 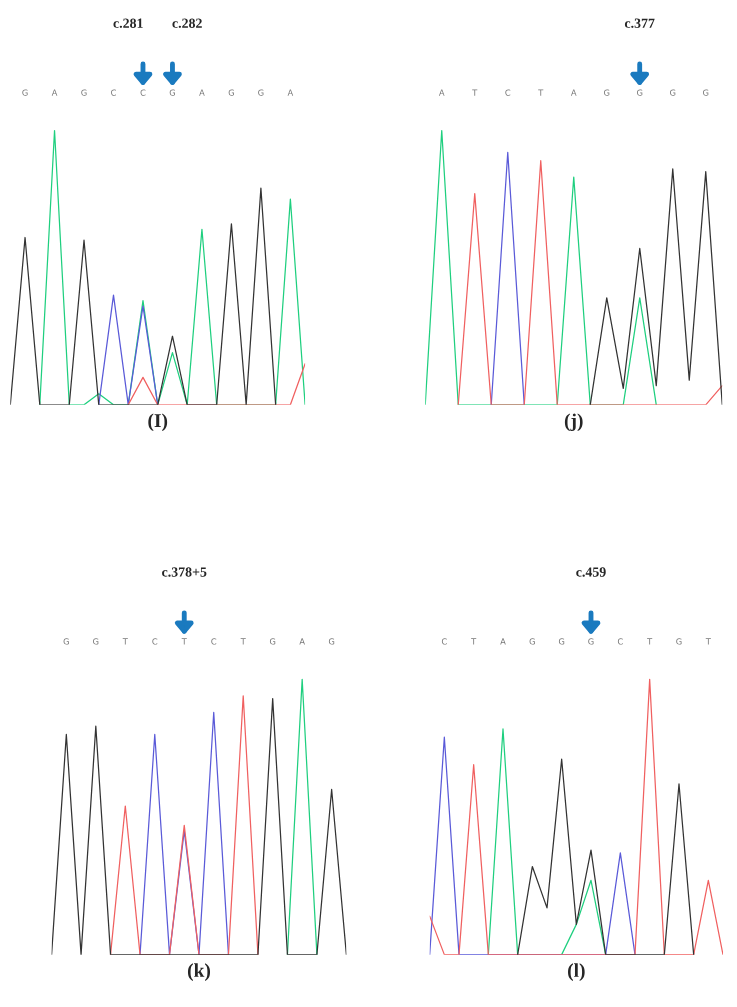 I want to click on text: c.378+5, so click(x=184, y=572).